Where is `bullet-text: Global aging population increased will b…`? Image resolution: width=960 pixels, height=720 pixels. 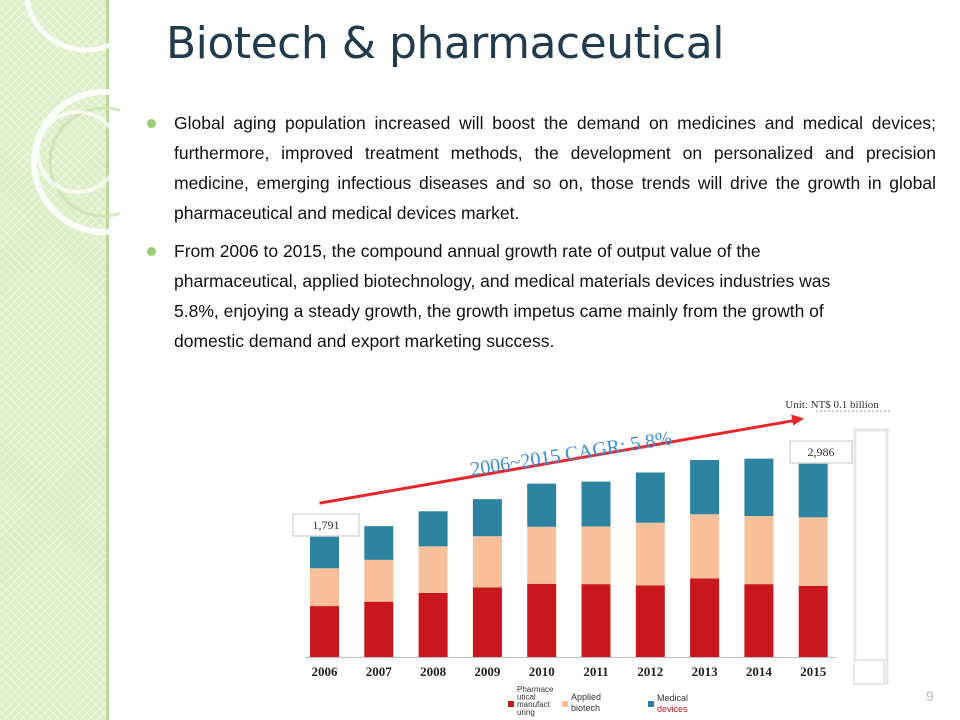
bullet-text: Global aging population increased will b… is located at coordinates (555, 168).